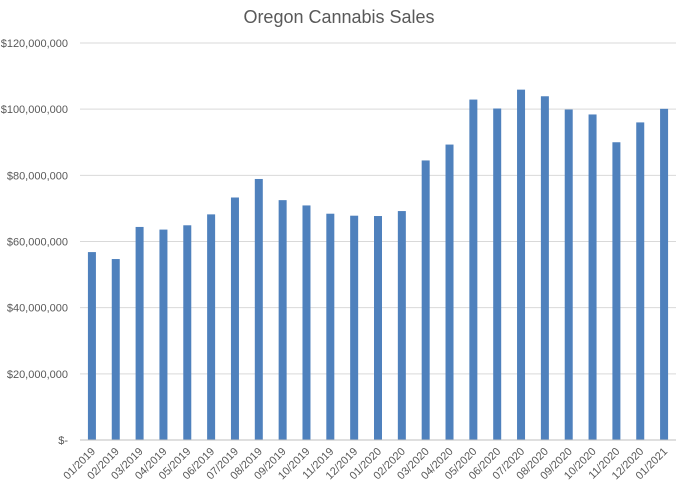 This screenshot has height=494, width=678. Describe the element at coordinates (449, 292) in the screenshot. I see `bar-04-2020` at that location.